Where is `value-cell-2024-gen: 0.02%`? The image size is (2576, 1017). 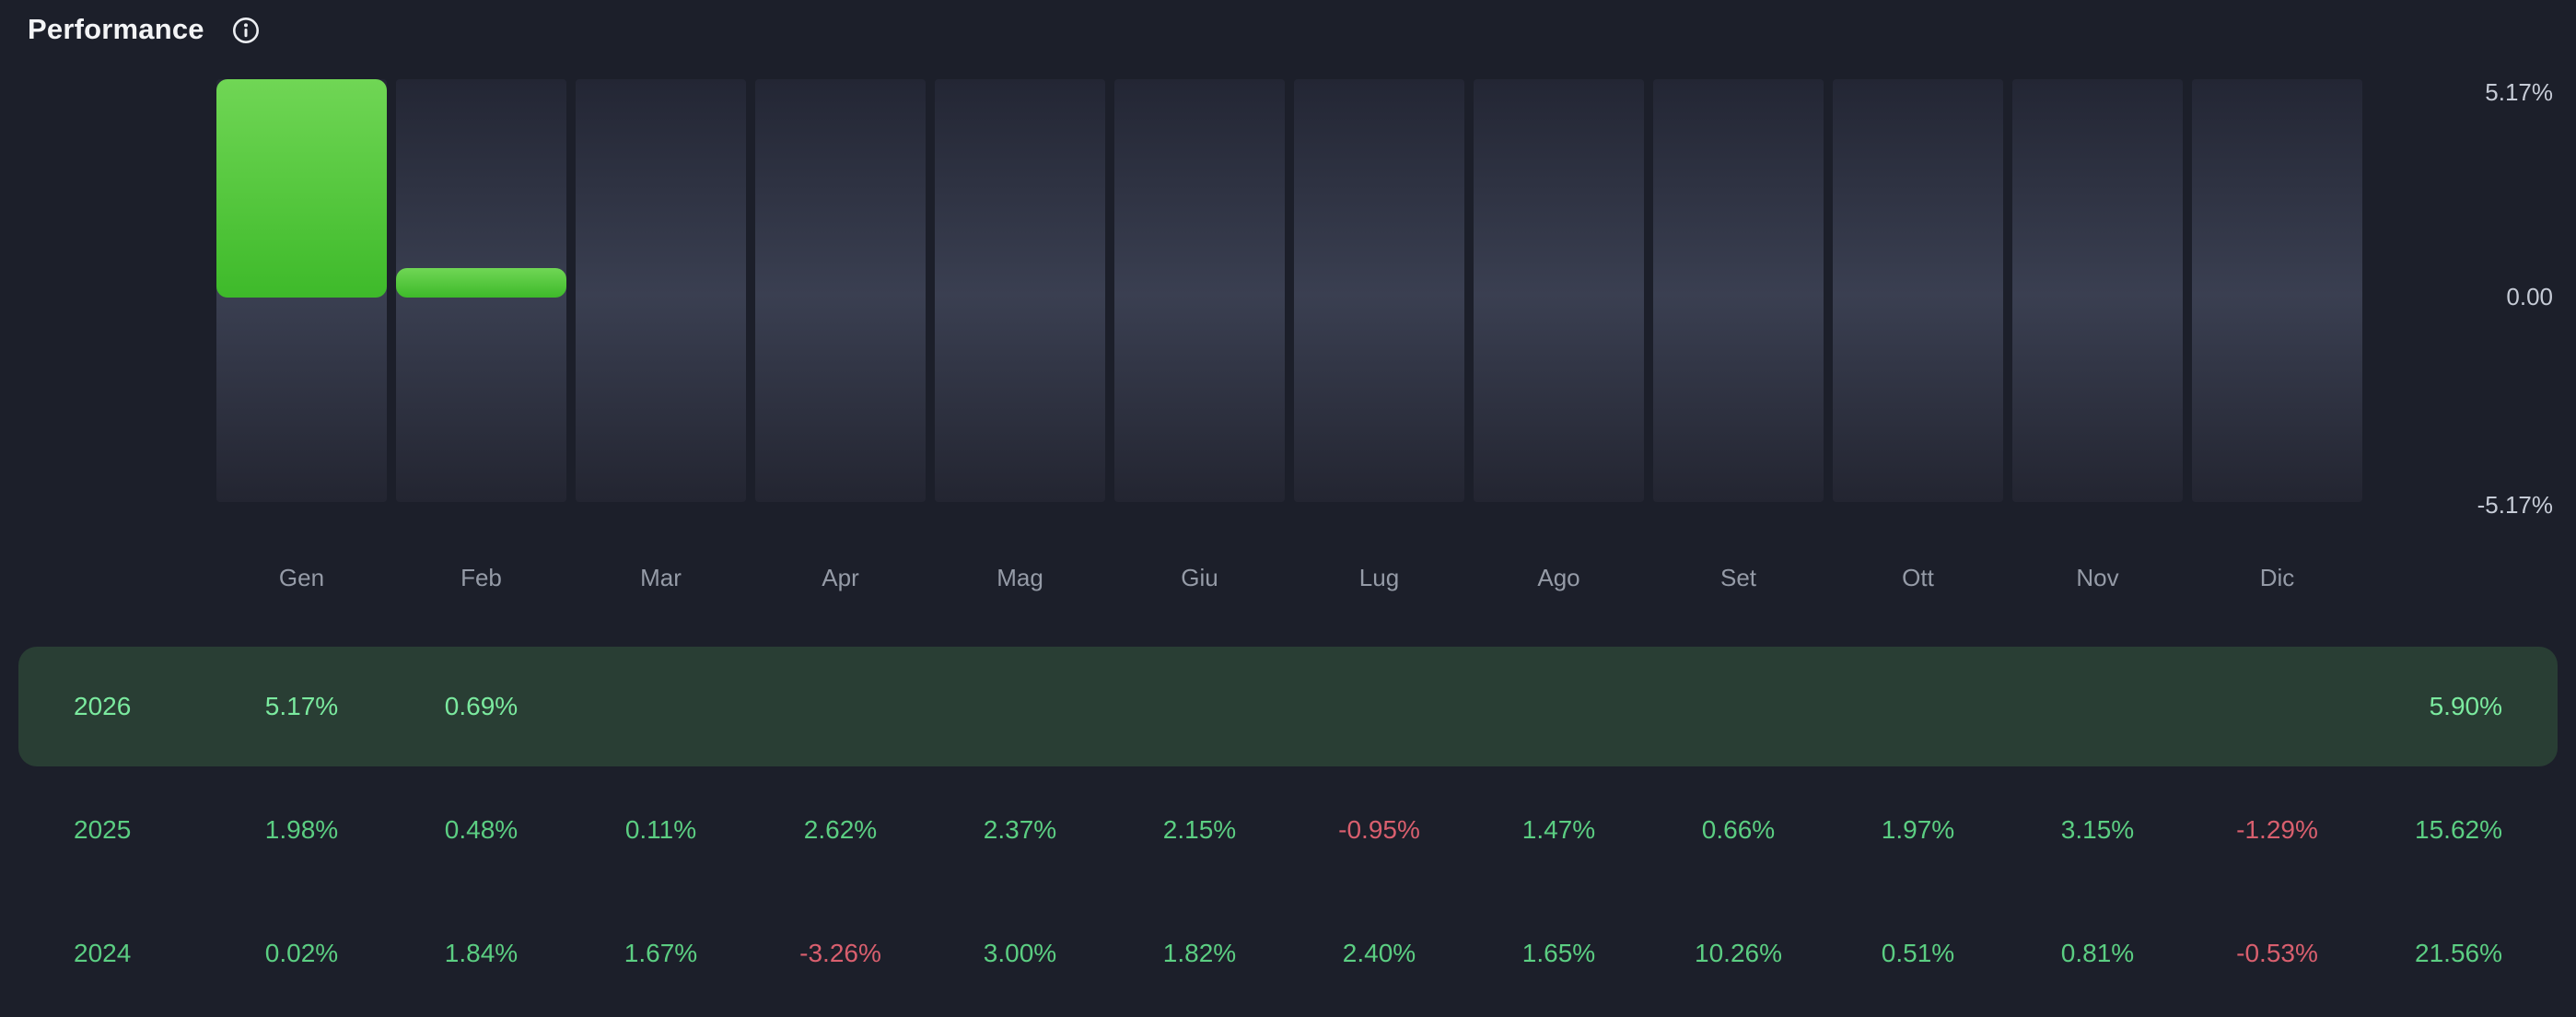
value-cell-2024-gen: 0.02% is located at coordinates (301, 953).